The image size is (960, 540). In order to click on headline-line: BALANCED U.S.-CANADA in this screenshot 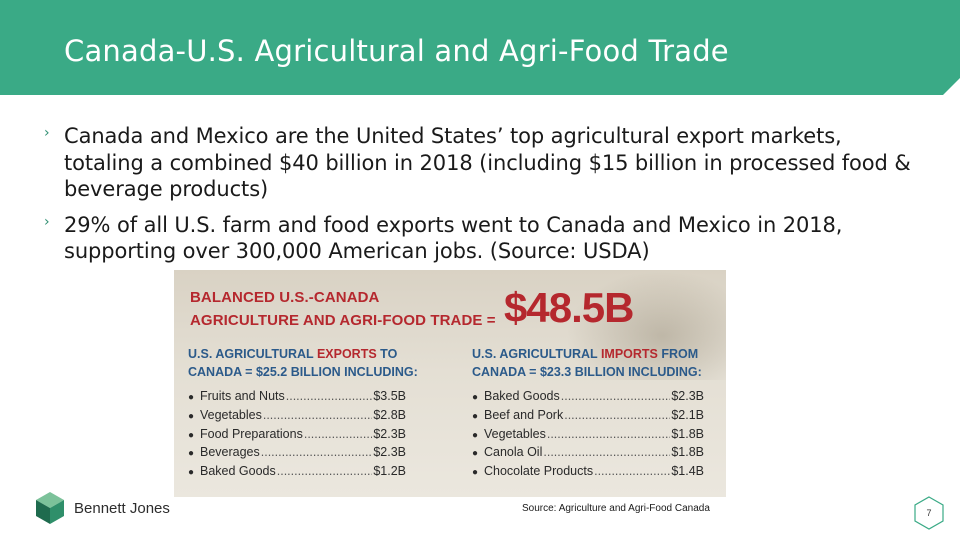, I will do `click(285, 297)`.